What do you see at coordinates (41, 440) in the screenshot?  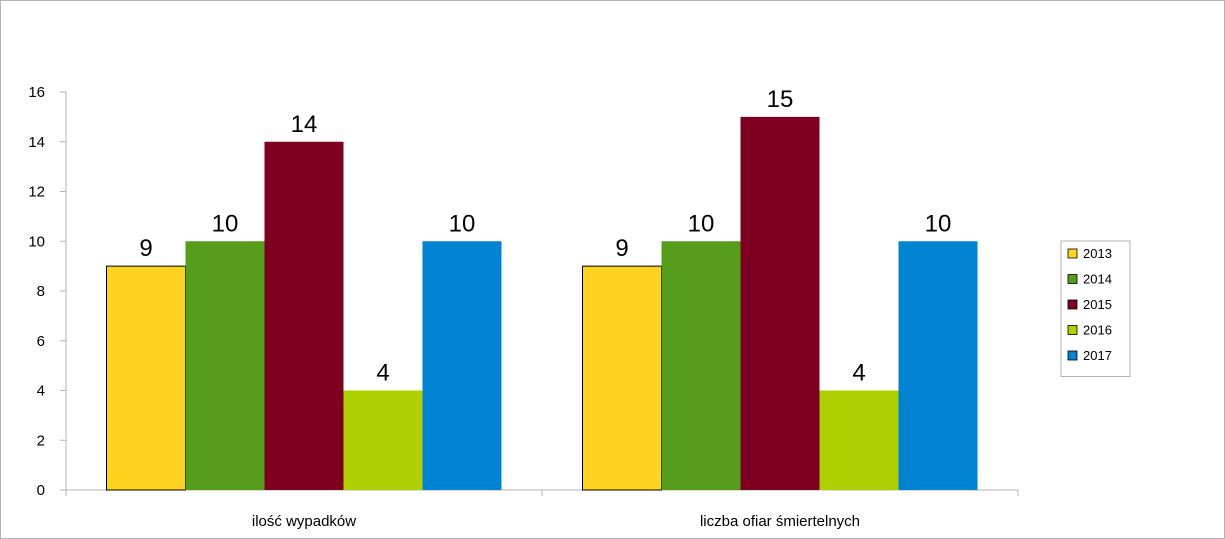 I see `y-tick-label: 2` at bounding box center [41, 440].